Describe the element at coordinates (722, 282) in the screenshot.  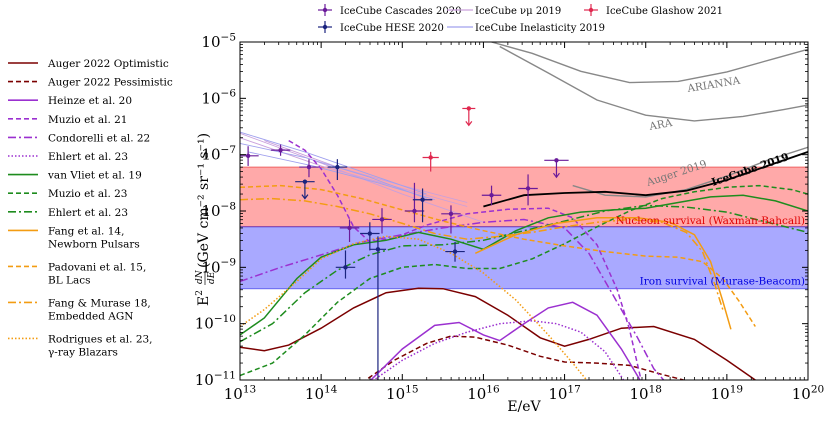
I see `band-label-iron: Iron survival (Murase-Beacom)` at that location.